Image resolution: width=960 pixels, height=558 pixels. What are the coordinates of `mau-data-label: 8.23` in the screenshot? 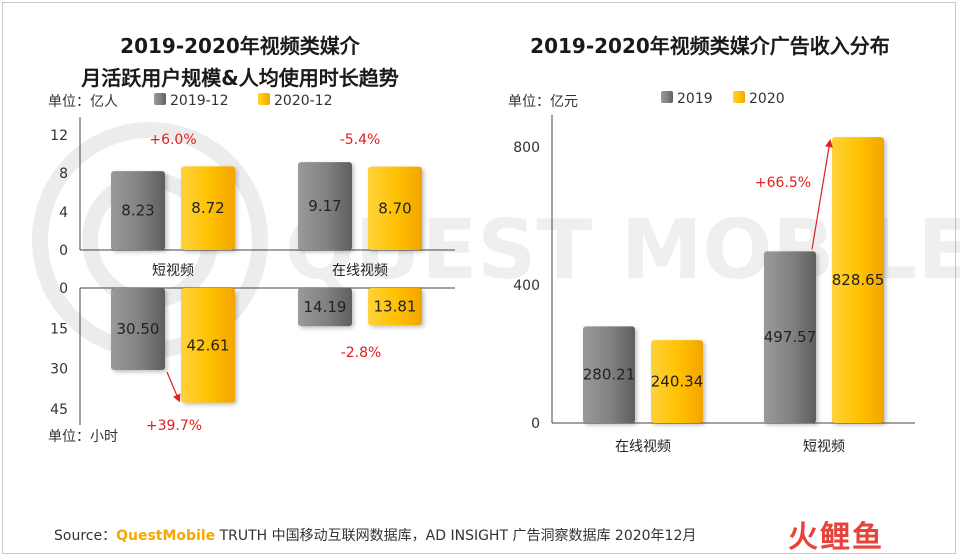 It's located at (137, 211).